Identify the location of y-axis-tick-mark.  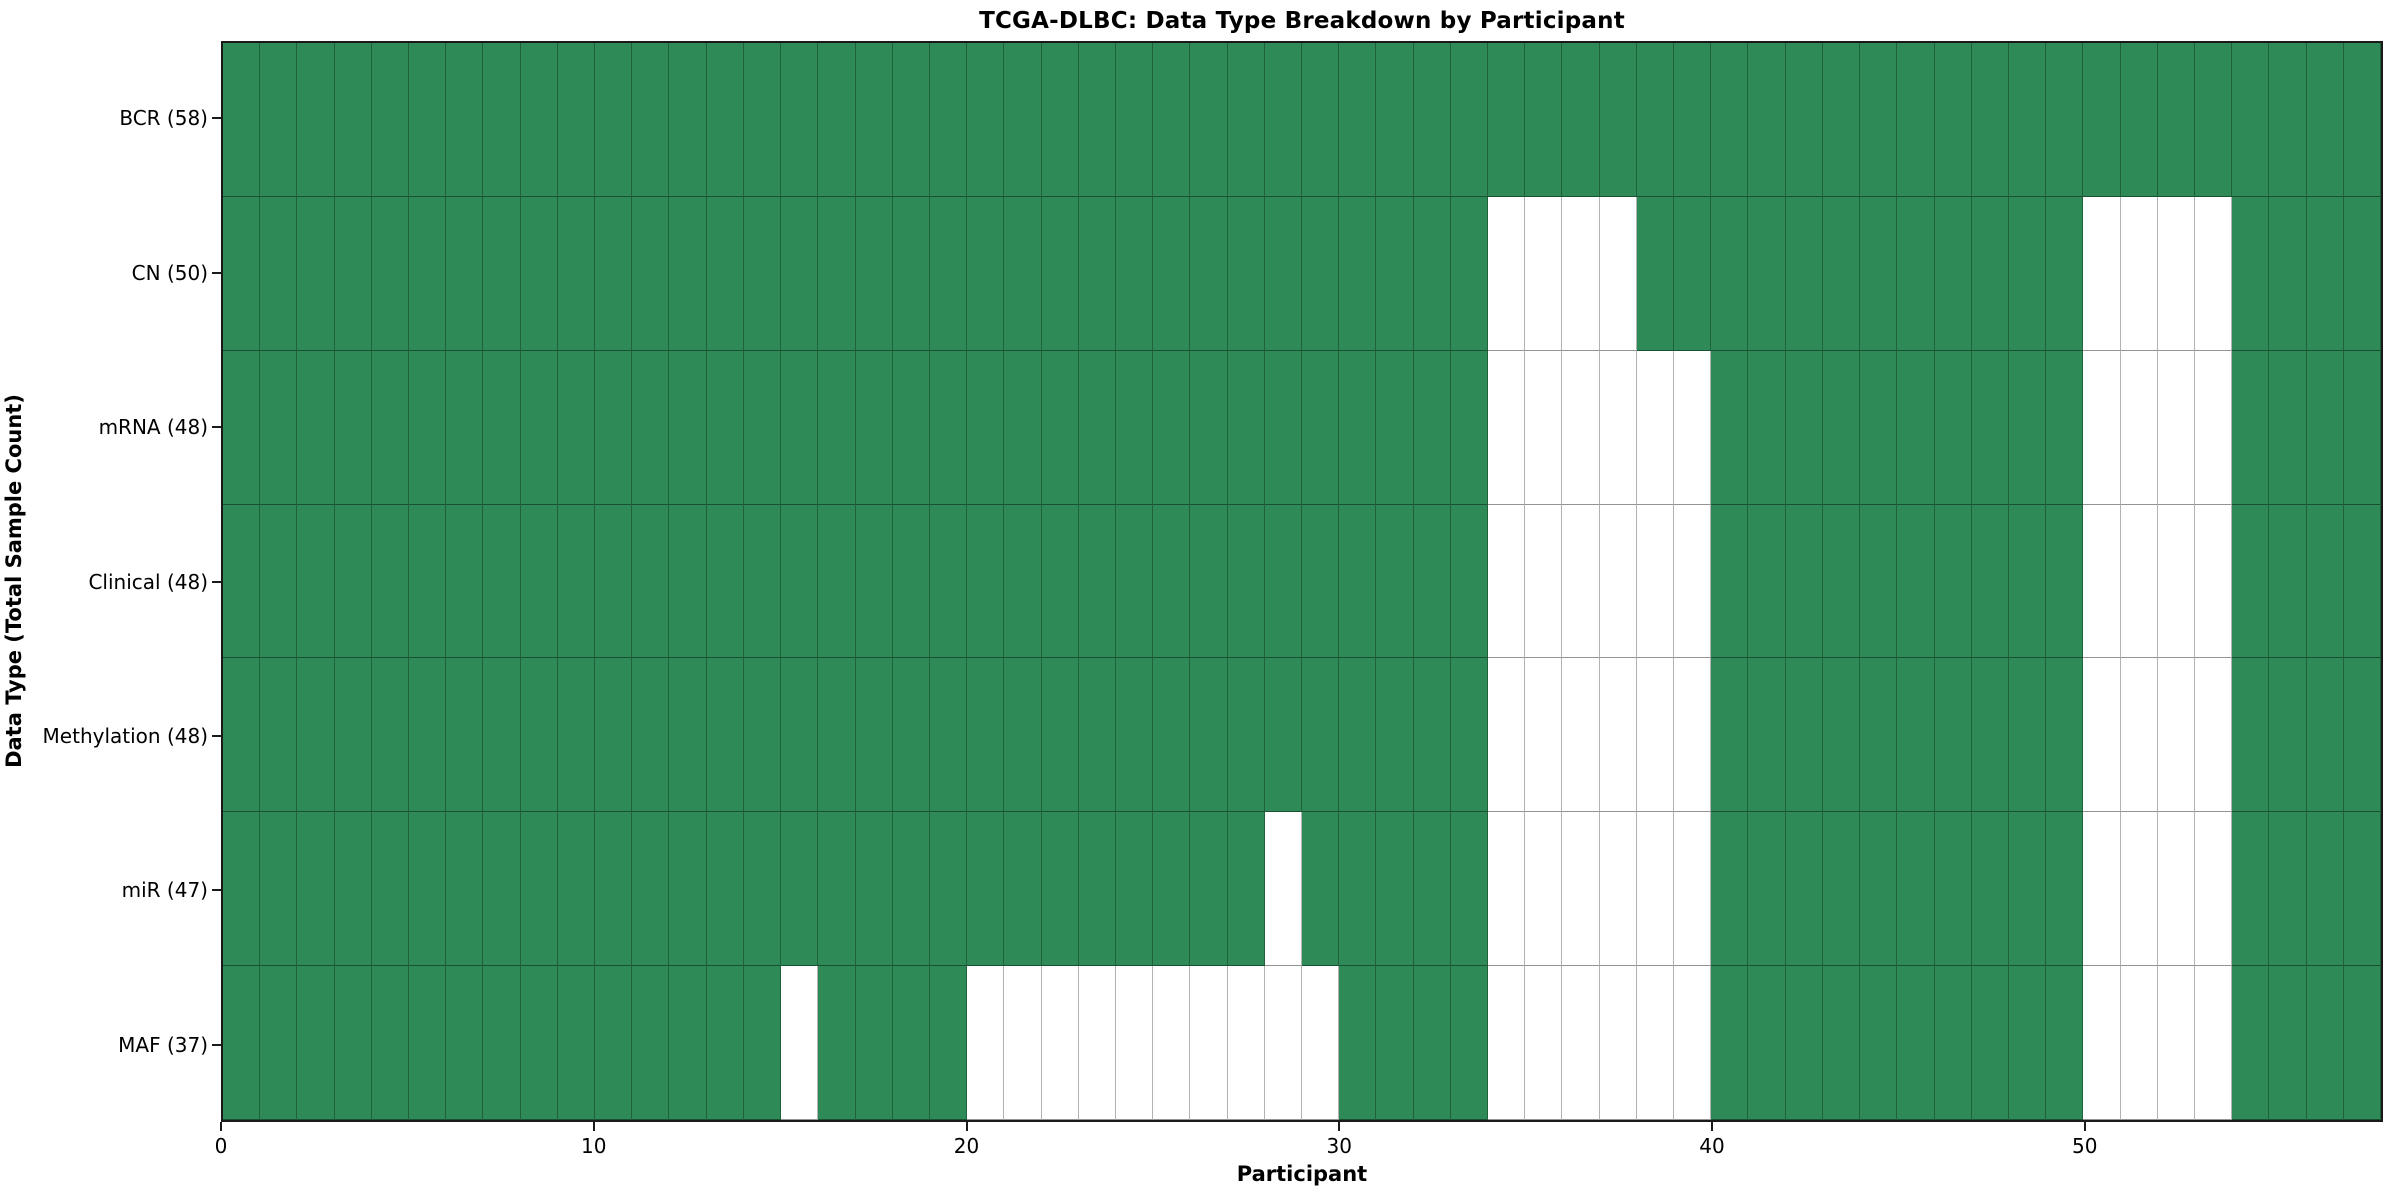
(216, 735).